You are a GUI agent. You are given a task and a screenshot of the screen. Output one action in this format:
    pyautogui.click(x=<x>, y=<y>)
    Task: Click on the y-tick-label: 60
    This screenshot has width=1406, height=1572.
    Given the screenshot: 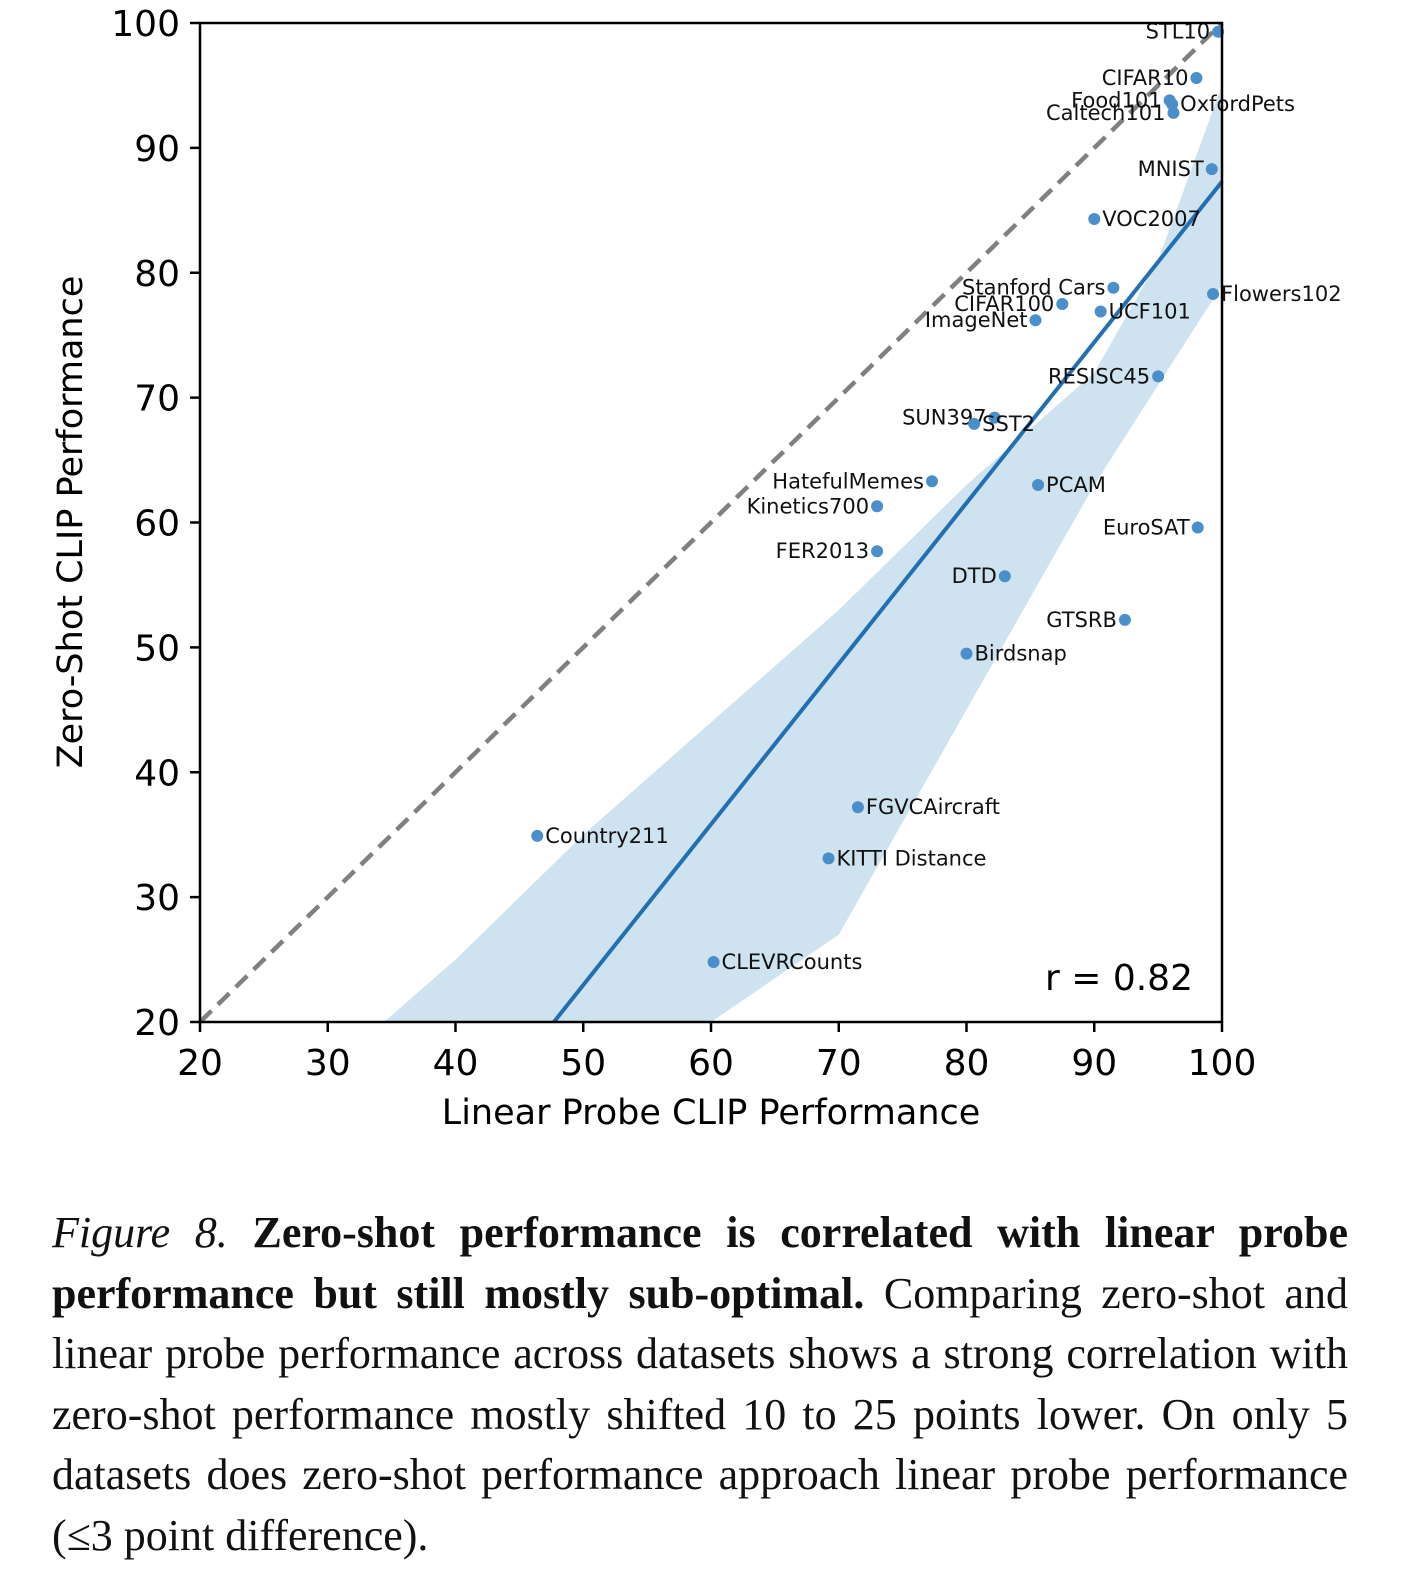 What is the action you would take?
    pyautogui.click(x=157, y=524)
    